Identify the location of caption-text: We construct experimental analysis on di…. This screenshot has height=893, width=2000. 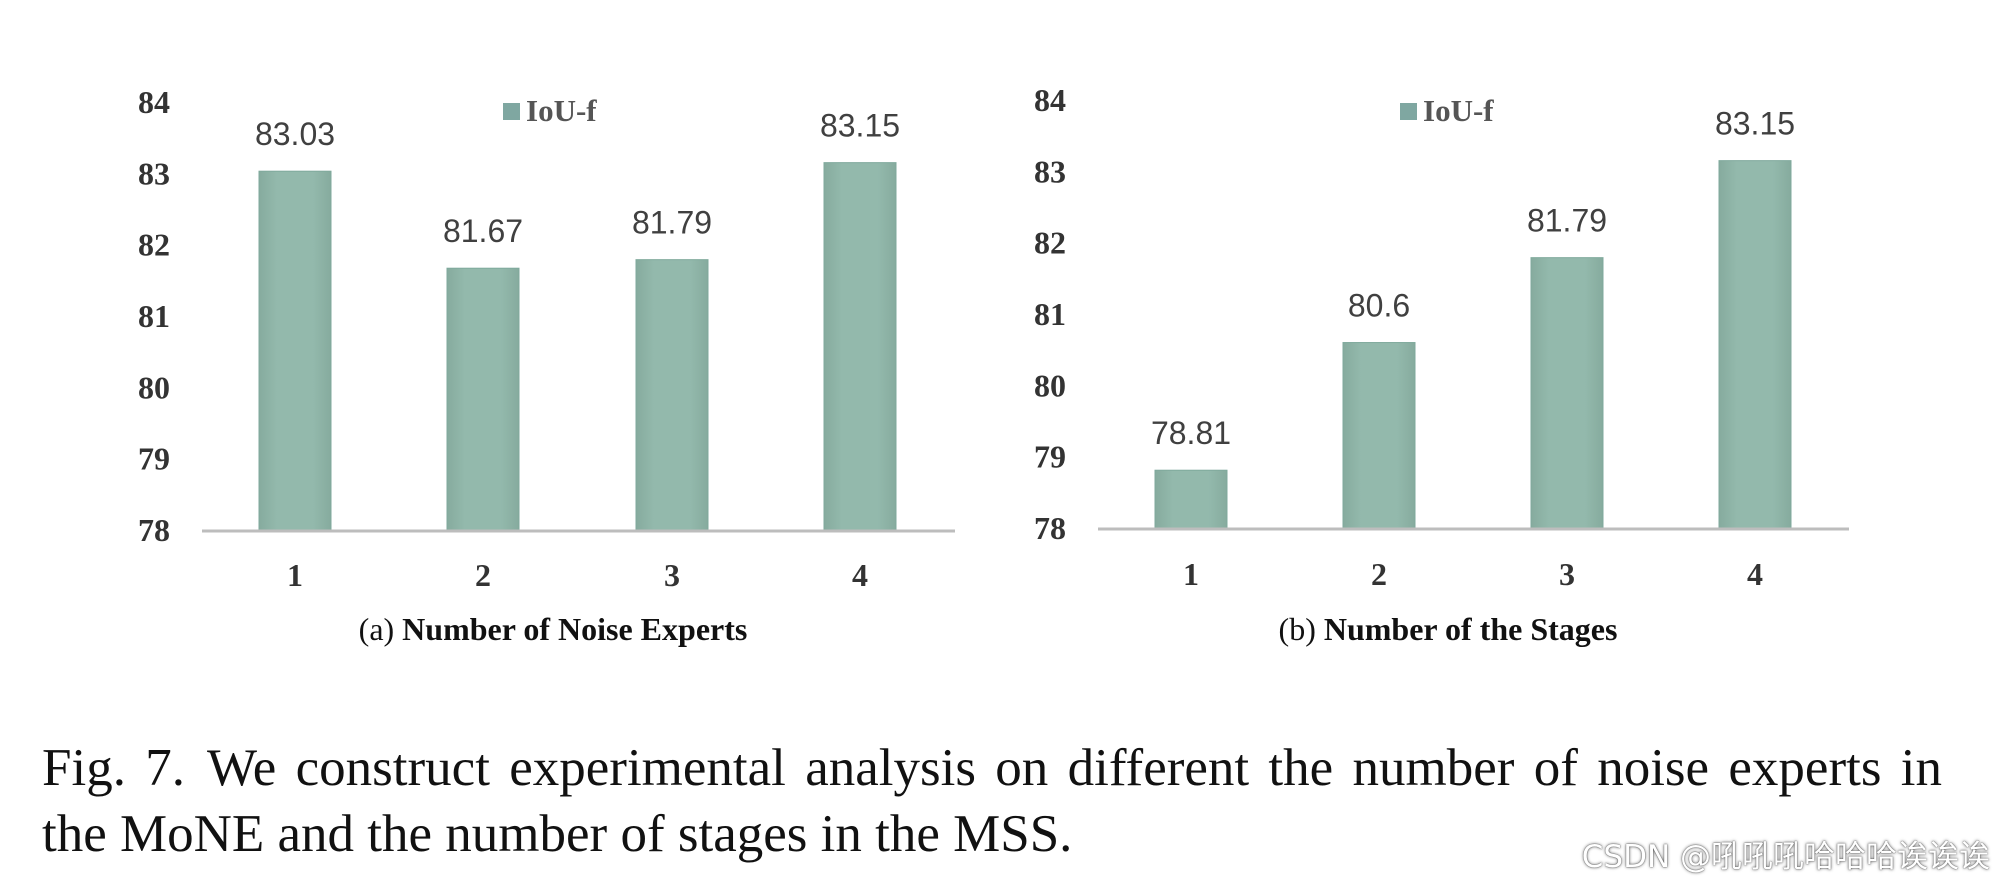
(992, 801).